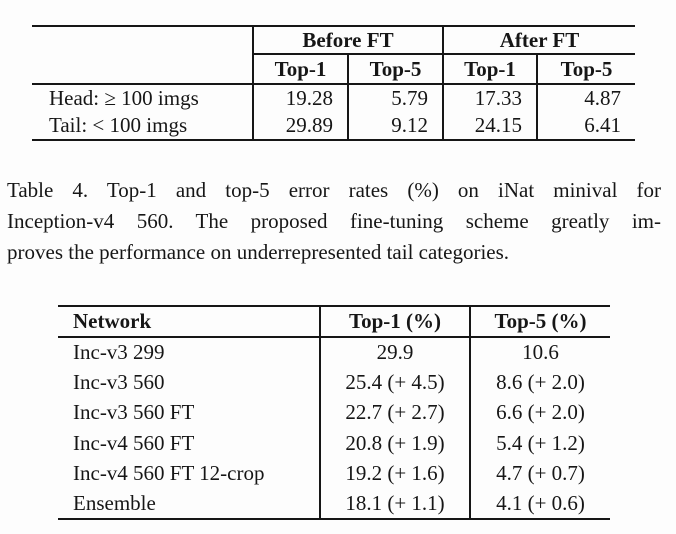  I want to click on column-header-top5-after: Top-5, so click(586, 69).